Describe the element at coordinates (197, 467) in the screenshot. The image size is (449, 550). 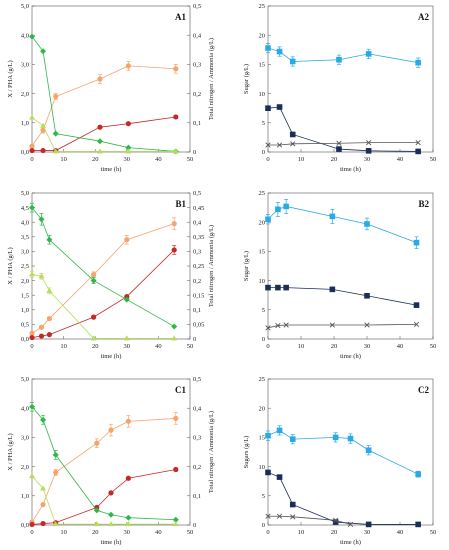
I see `y2-tick-label: 0,2` at that location.